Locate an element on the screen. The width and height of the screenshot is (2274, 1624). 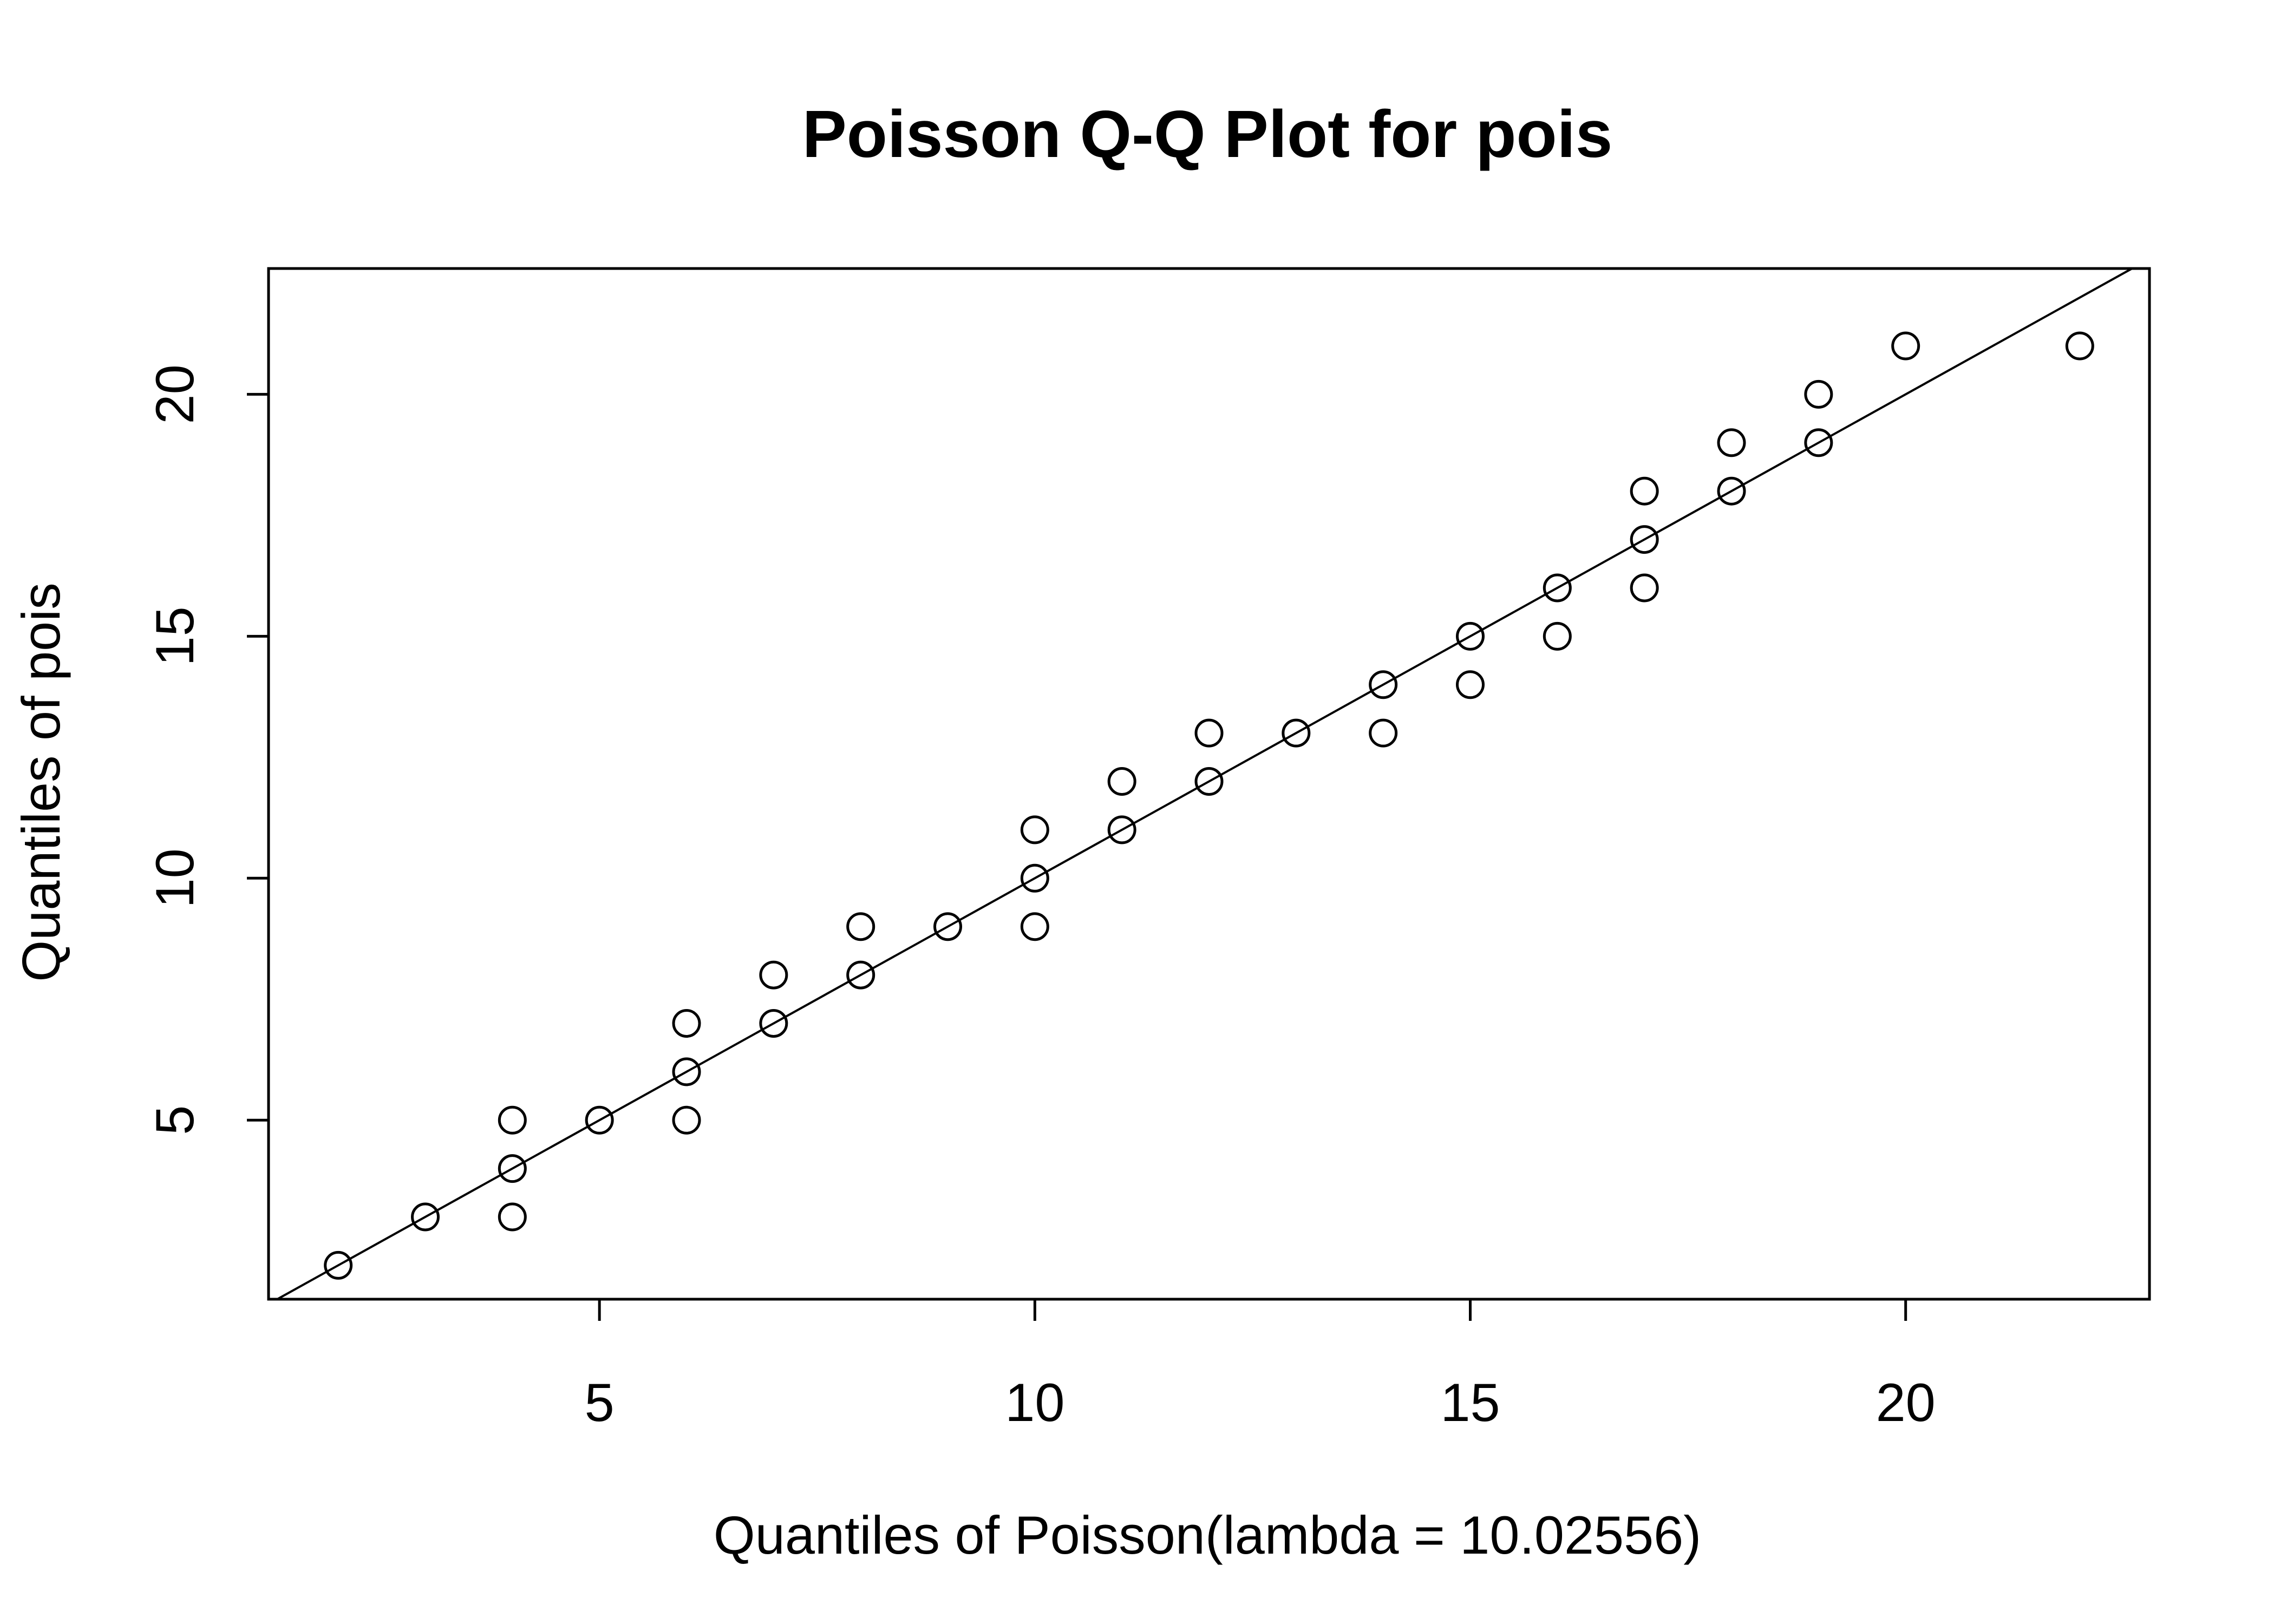
y-axis-label: Quantiles of pois is located at coordinates (41, 781).